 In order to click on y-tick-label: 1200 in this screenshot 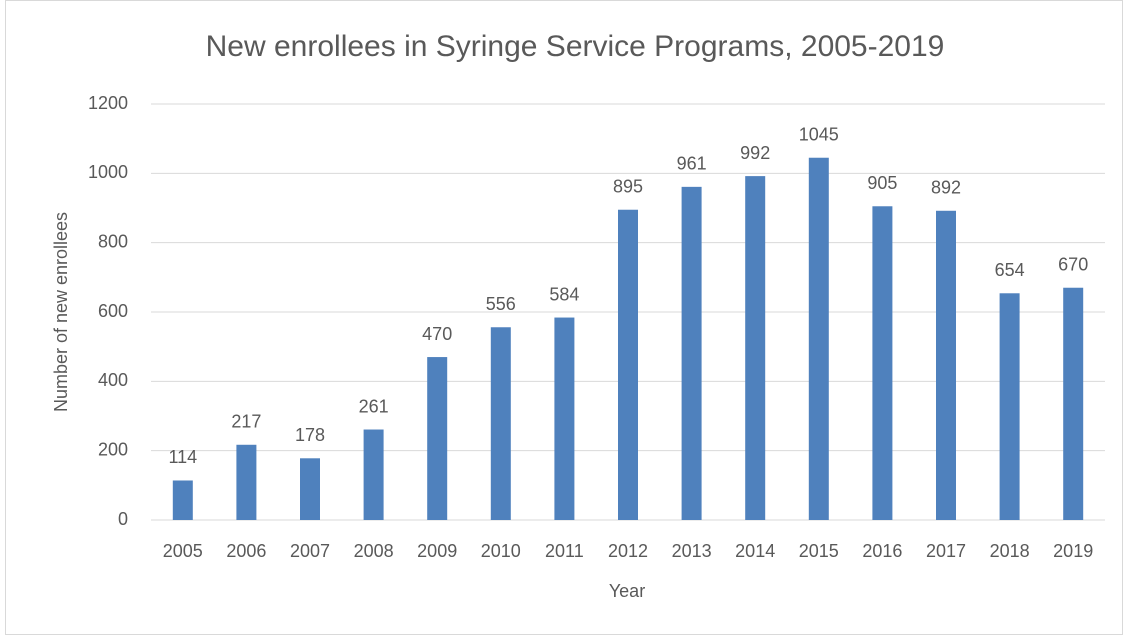, I will do `click(108, 103)`.